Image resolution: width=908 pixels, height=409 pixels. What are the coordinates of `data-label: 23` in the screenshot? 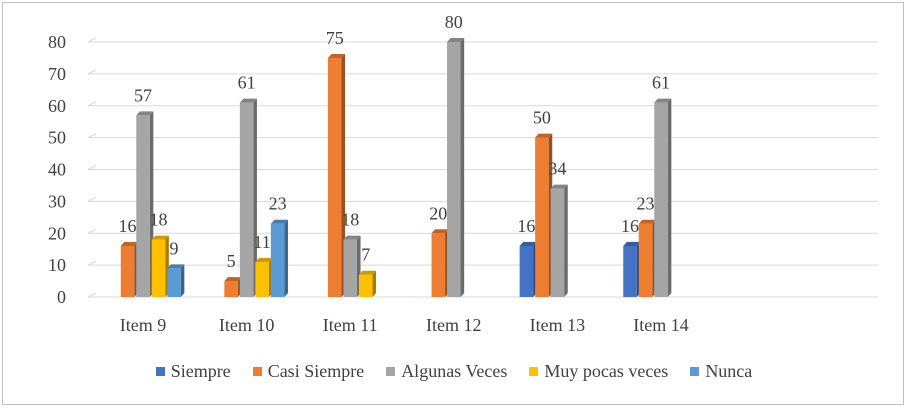 It's located at (278, 204).